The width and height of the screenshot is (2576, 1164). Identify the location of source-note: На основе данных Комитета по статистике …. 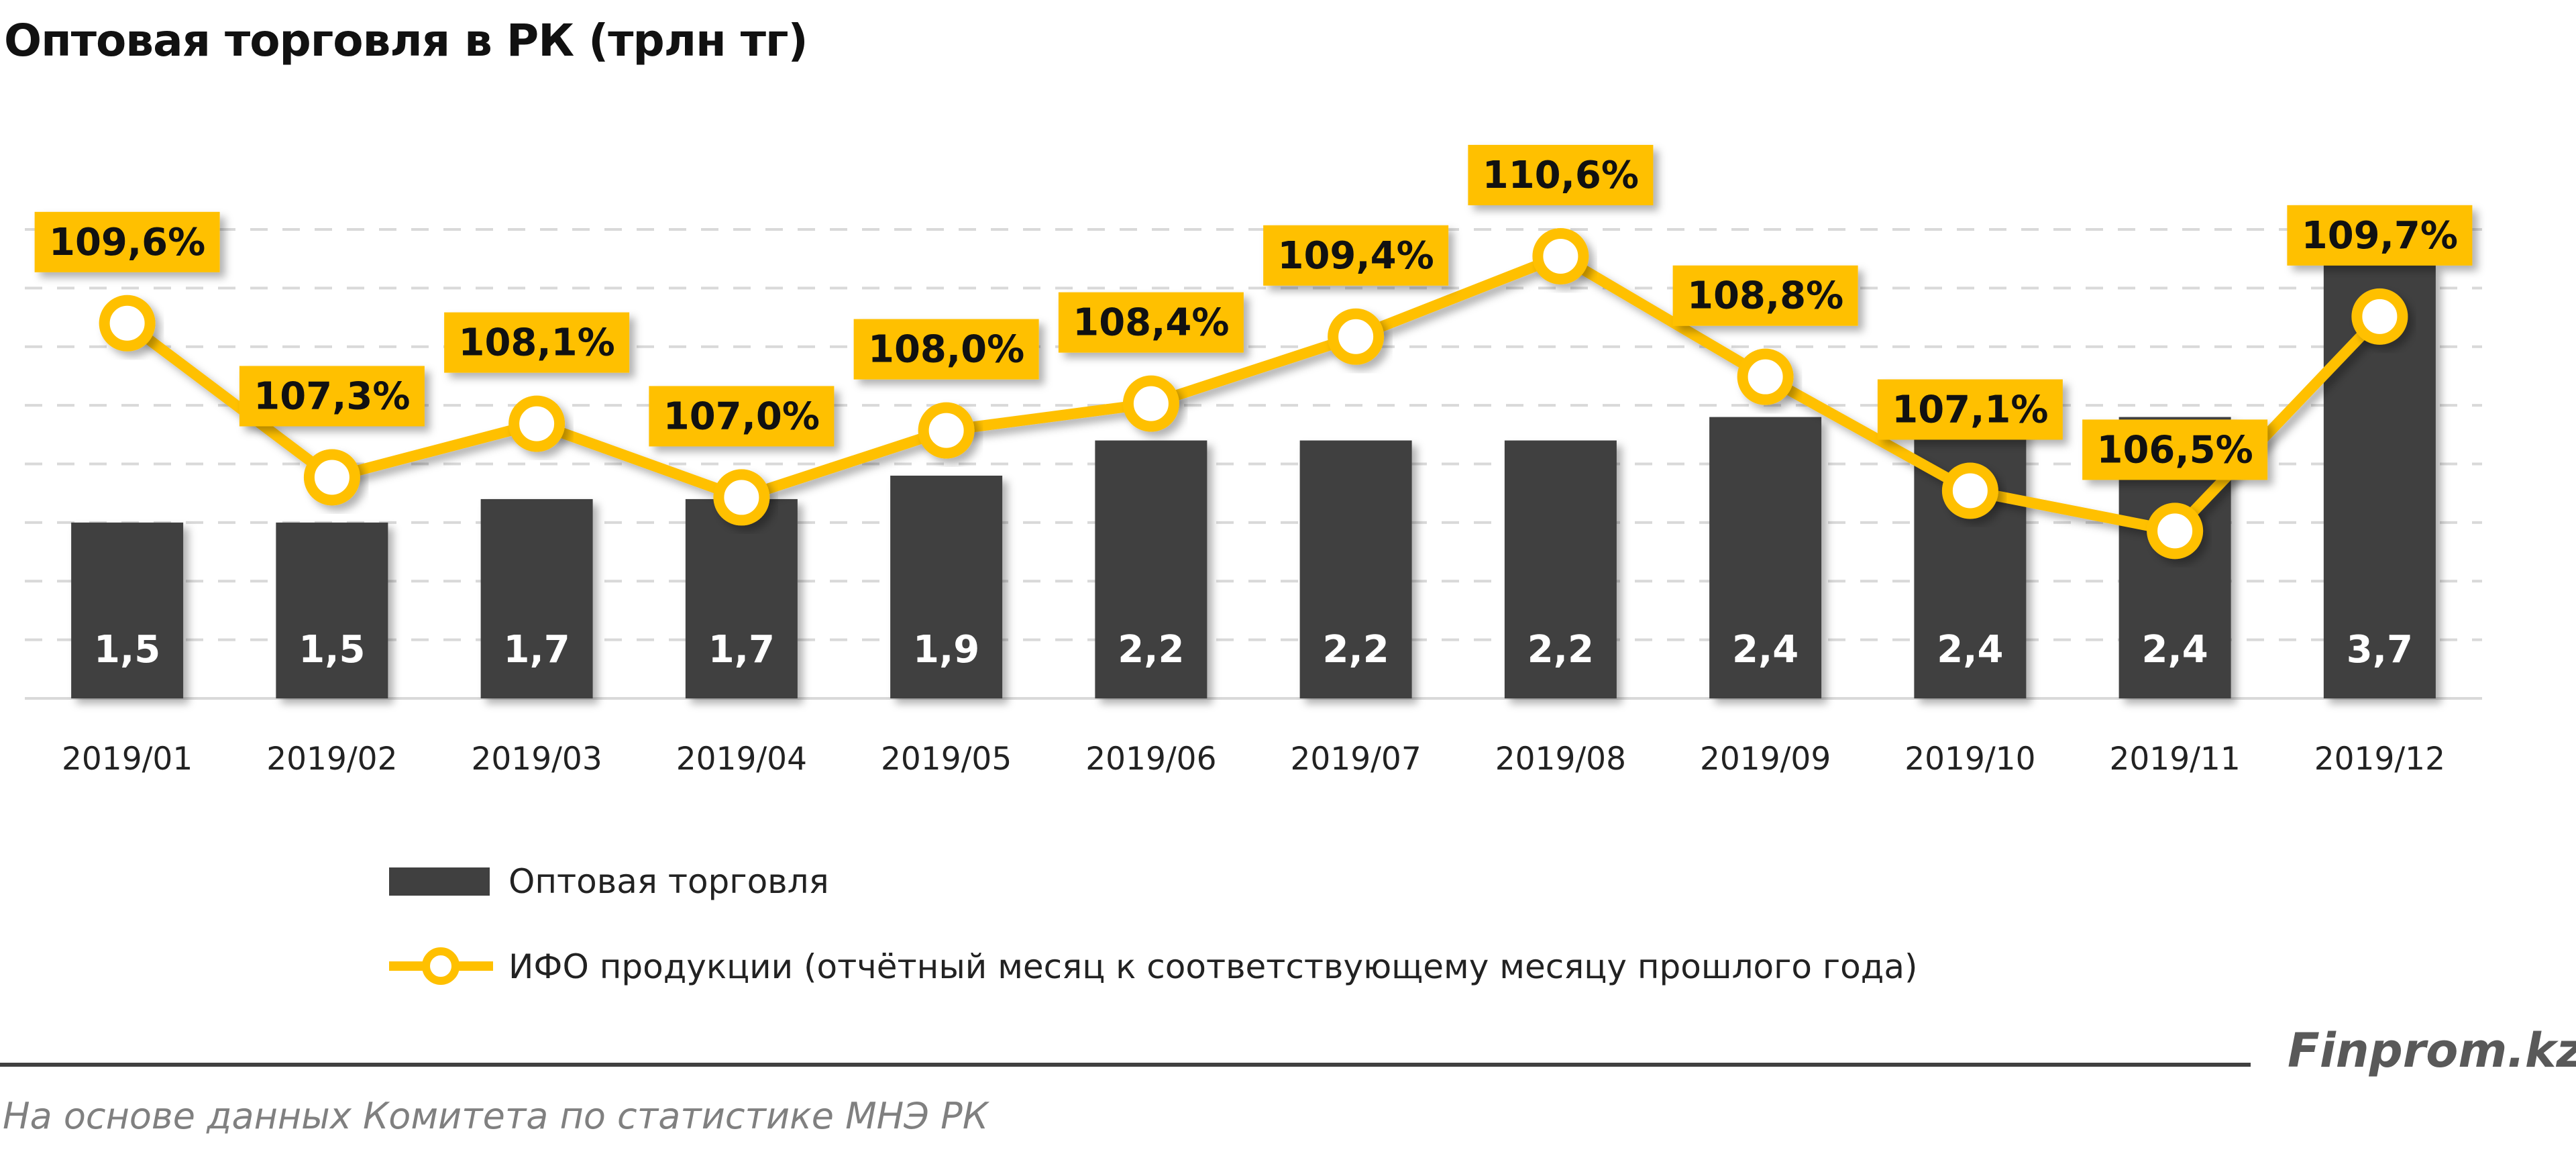
(496, 1116).